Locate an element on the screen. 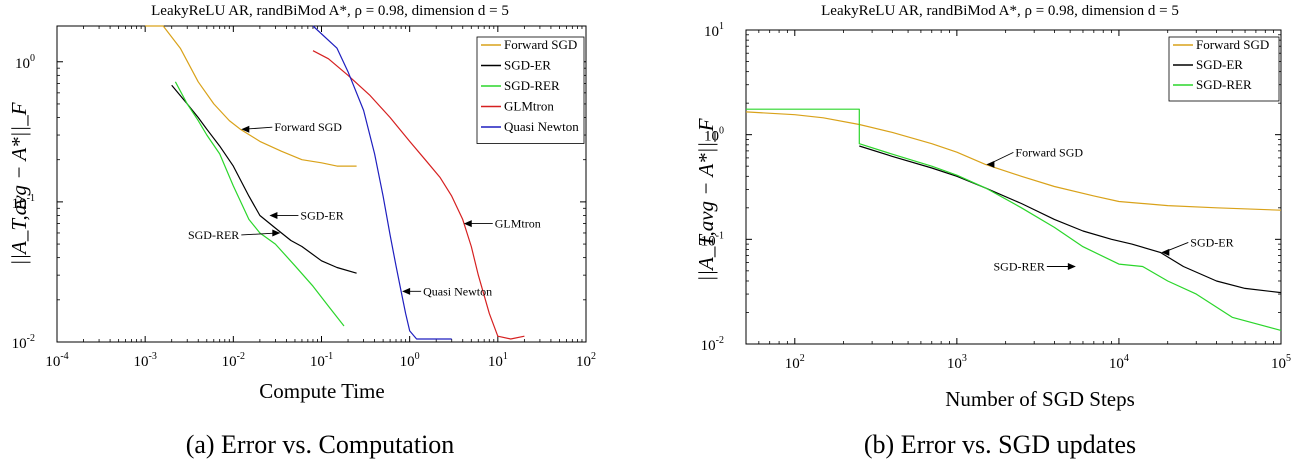  x-tick-label: 10⁻³ is located at coordinates (144, 360).